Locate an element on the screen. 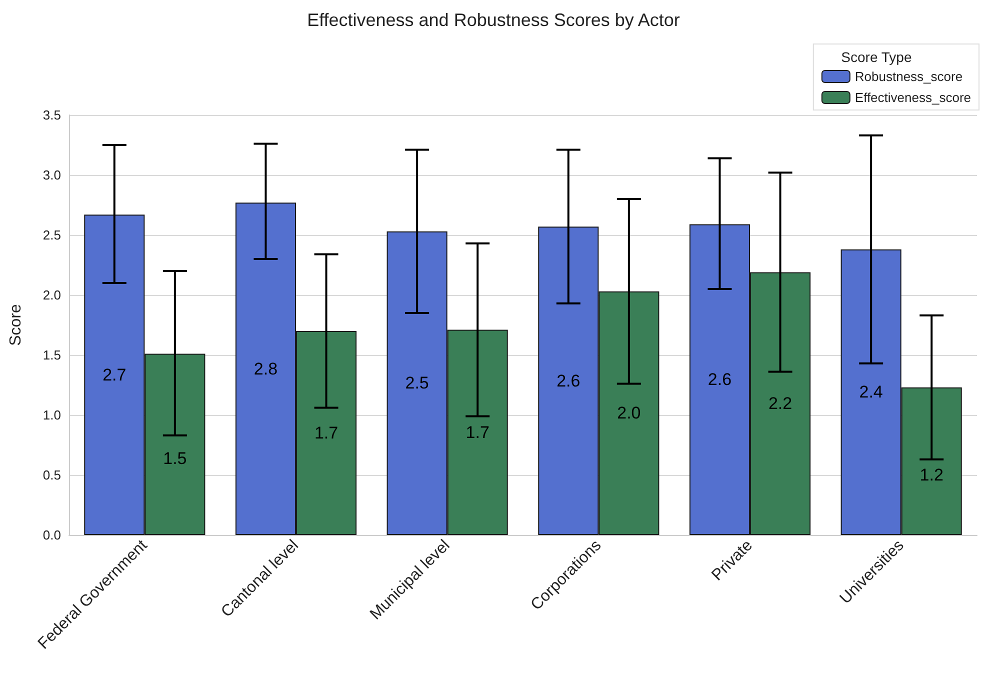 The width and height of the screenshot is (987, 685). y-tick-label: 3.0 is located at coordinates (51, 175).